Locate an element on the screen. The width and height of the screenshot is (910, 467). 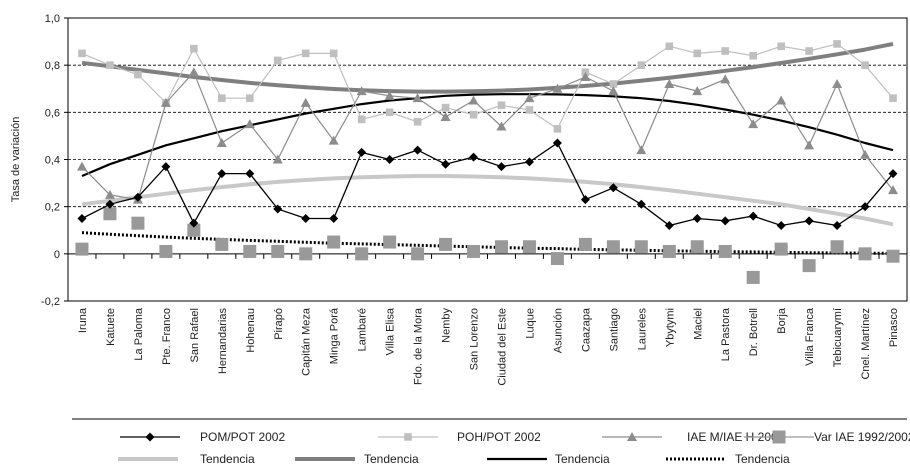
x-category-label: Tebicuarymí is located at coordinates (838, 337).